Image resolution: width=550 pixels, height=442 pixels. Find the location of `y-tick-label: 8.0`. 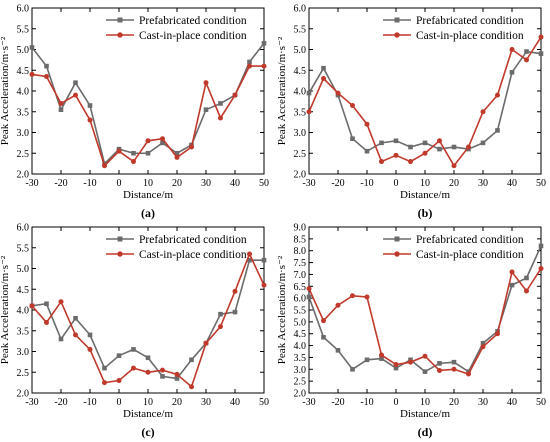

y-tick-label: 8.0 is located at coordinates (300, 251).